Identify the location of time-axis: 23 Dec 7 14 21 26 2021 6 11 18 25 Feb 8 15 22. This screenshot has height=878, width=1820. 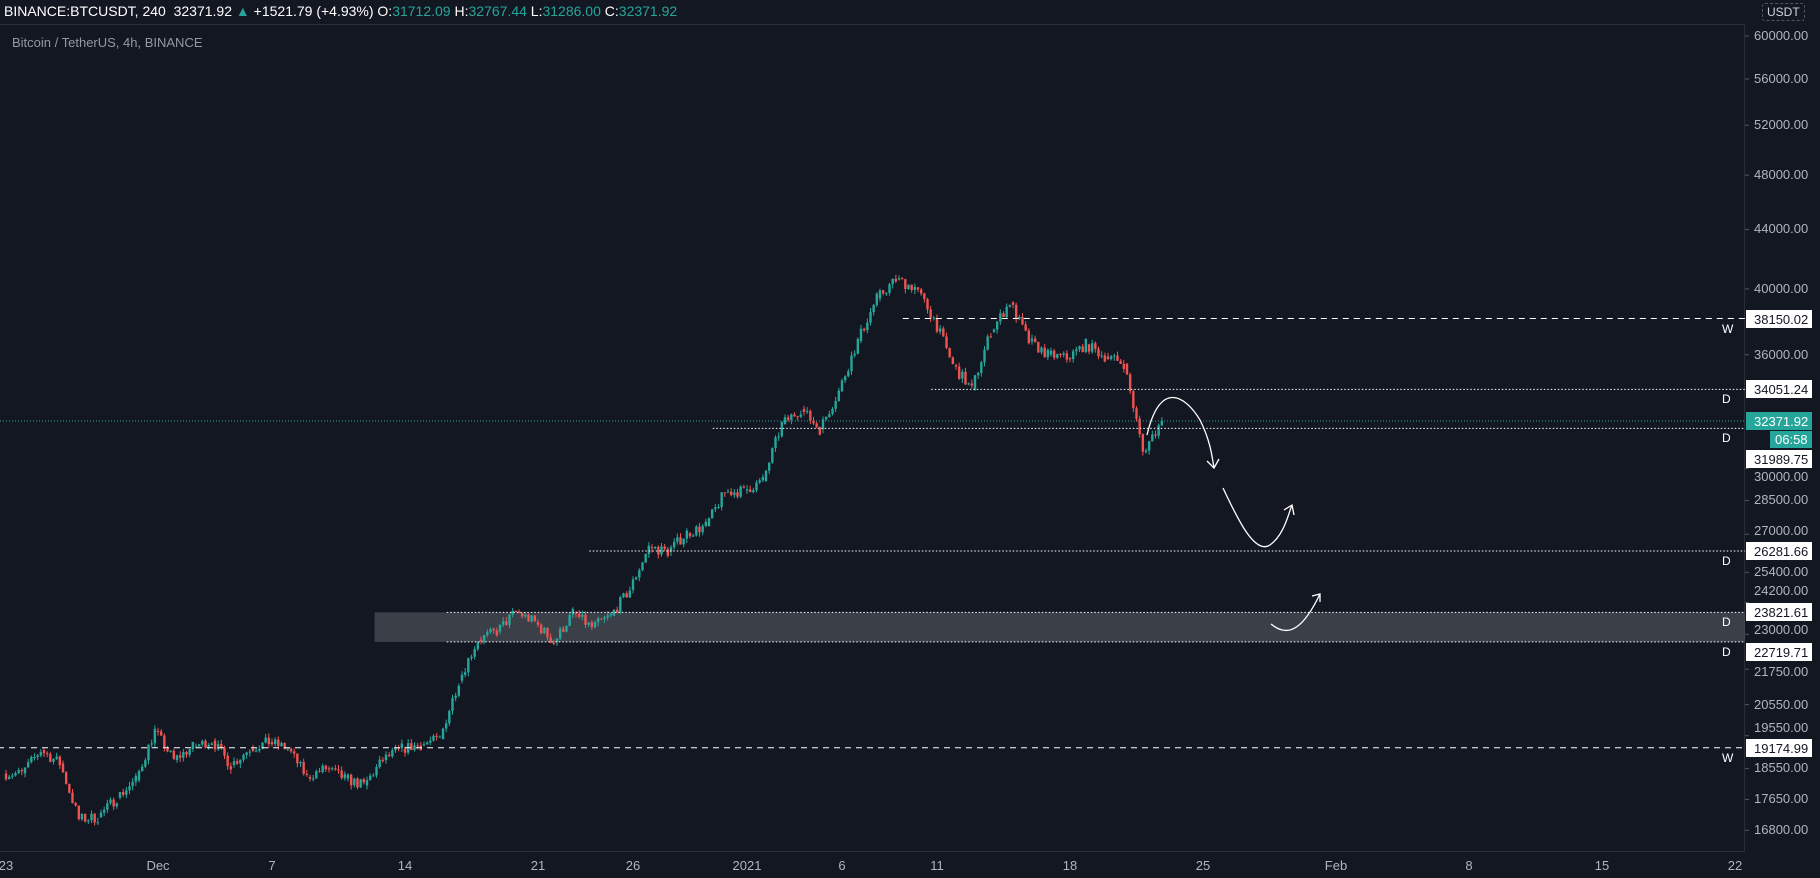
(872, 864).